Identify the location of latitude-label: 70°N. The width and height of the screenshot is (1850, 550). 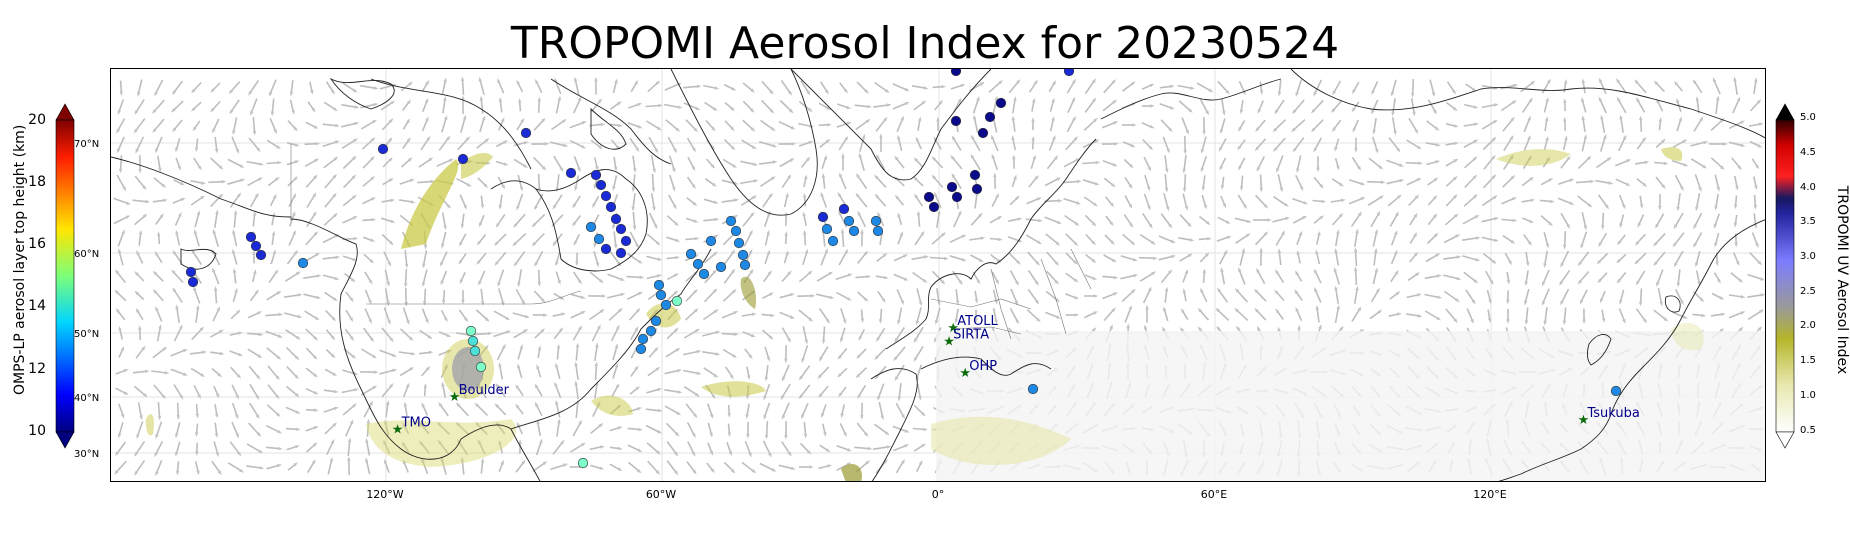
(87, 144).